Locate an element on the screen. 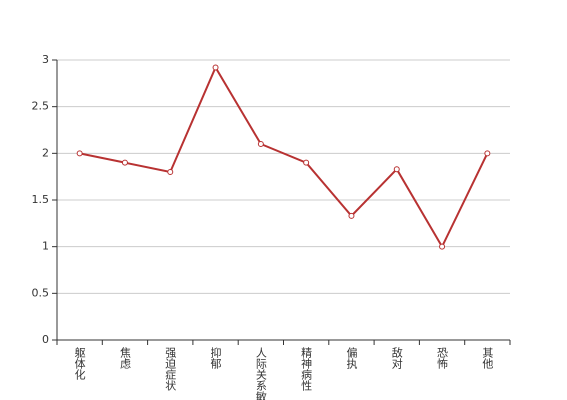 Image resolution: width=567 pixels, height=400 pixels. y-tick-label: 0.5 is located at coordinates (41, 292).